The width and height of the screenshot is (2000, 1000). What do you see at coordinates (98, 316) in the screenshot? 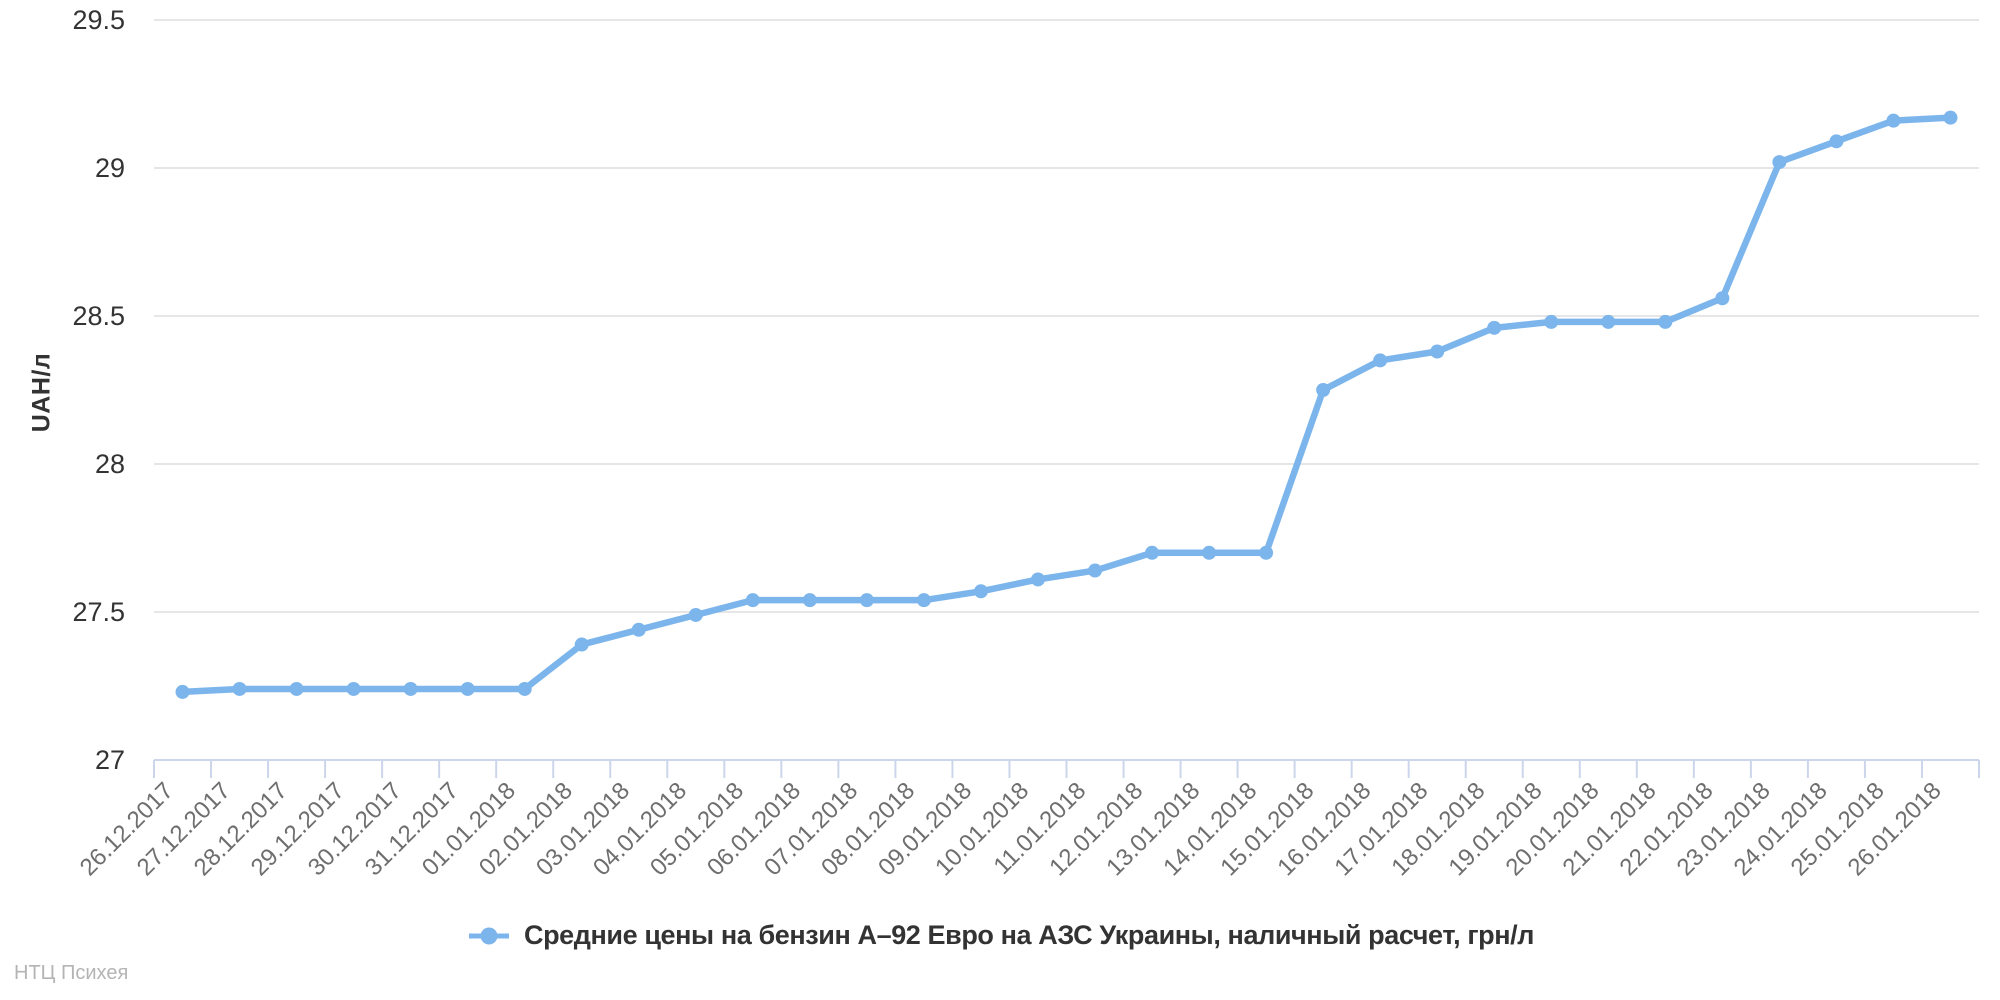
I see `y-axis-label: 28.5` at bounding box center [98, 316].